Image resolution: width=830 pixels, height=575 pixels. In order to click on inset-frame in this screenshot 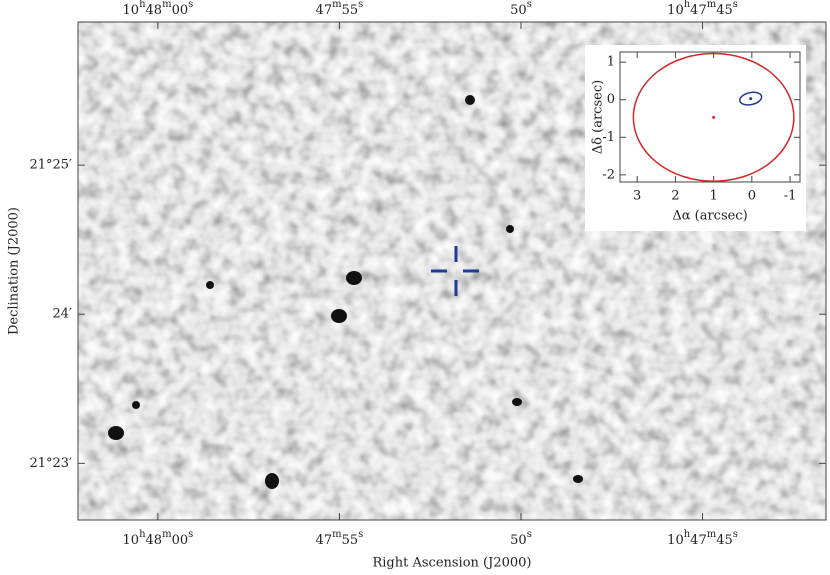, I will do `click(710, 117)`.